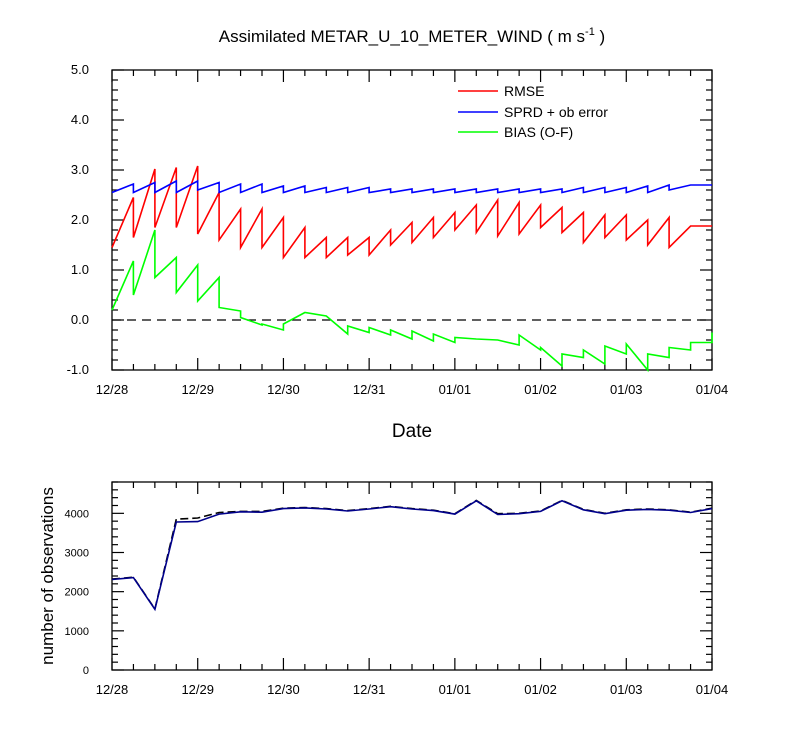 This screenshot has width=800, height=750. I want to click on y-tick-label: 3000, so click(77, 554).